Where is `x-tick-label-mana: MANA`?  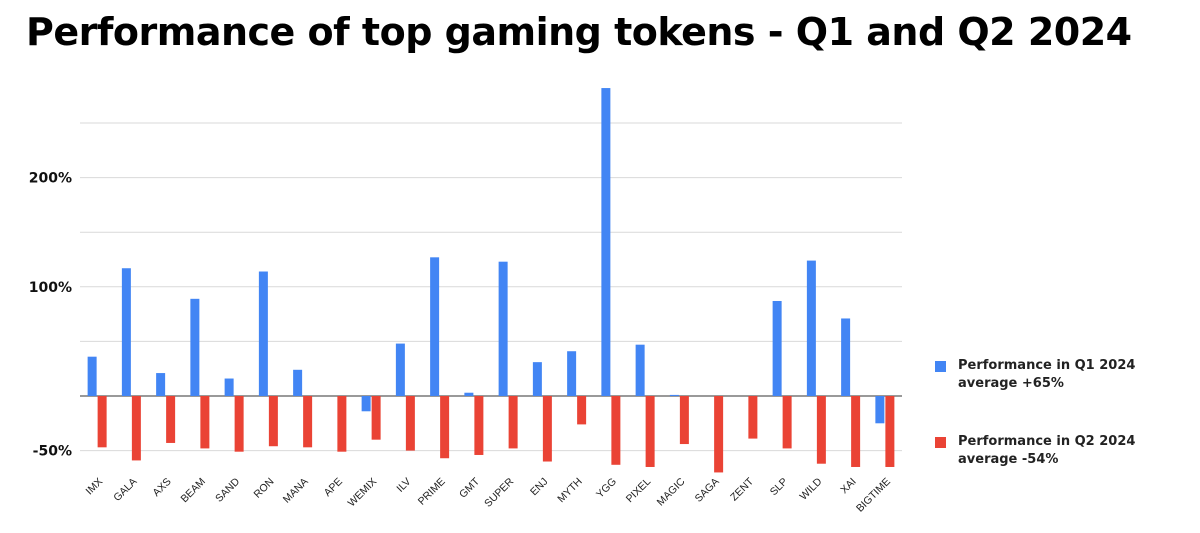 x-tick-label-mana: MANA is located at coordinates (296, 491).